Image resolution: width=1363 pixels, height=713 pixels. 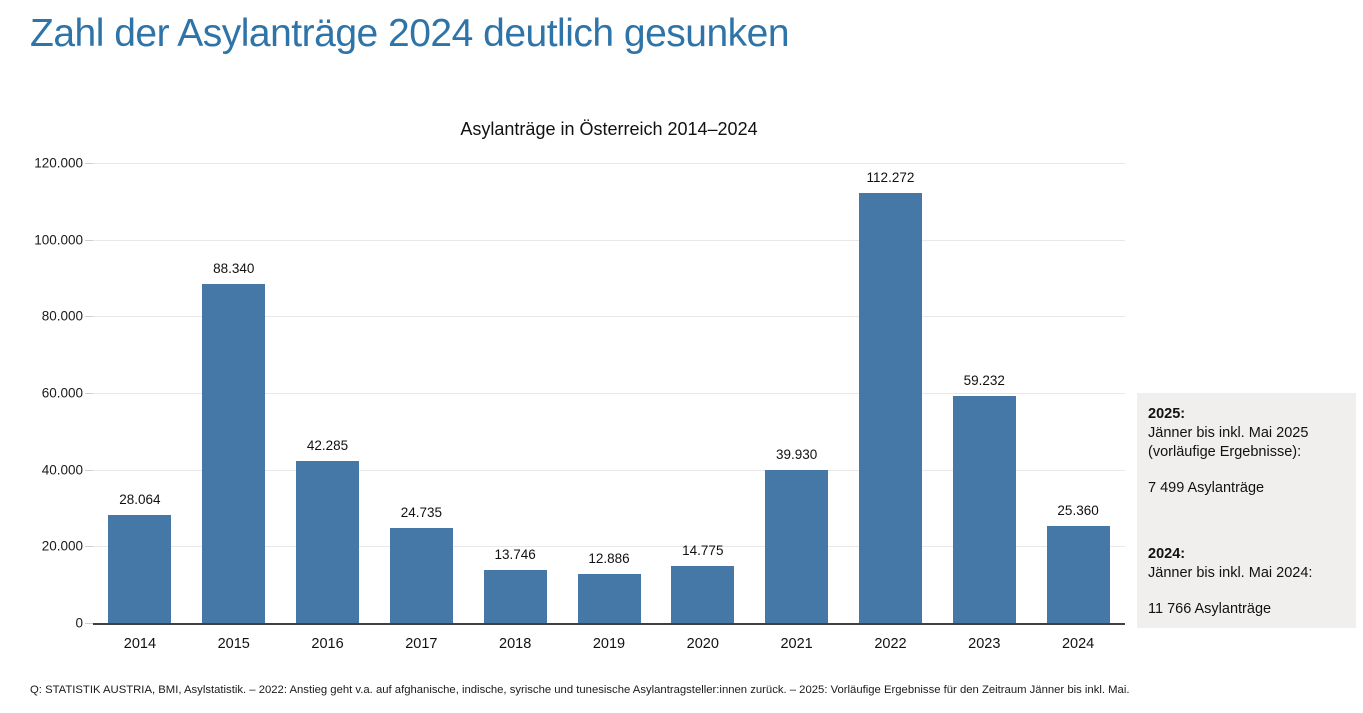 I want to click on bar-2021, so click(x=797, y=546).